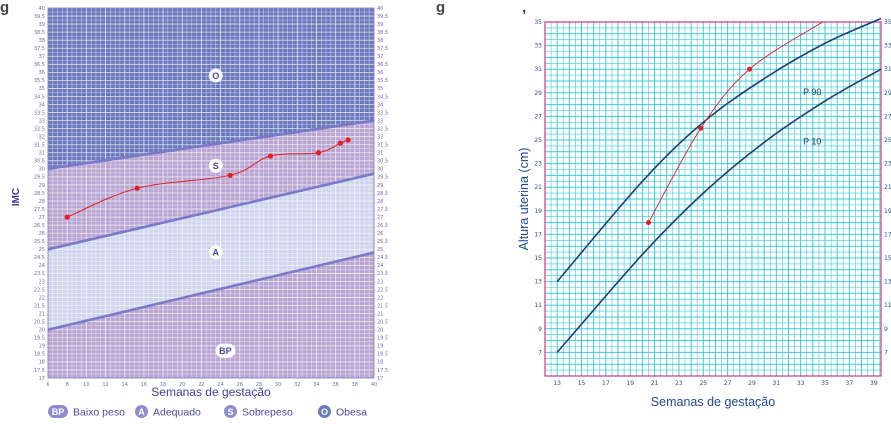 The width and height of the screenshot is (891, 424). Describe the element at coordinates (524, 8) in the screenshot. I see `cropped-title-right: ,` at that location.